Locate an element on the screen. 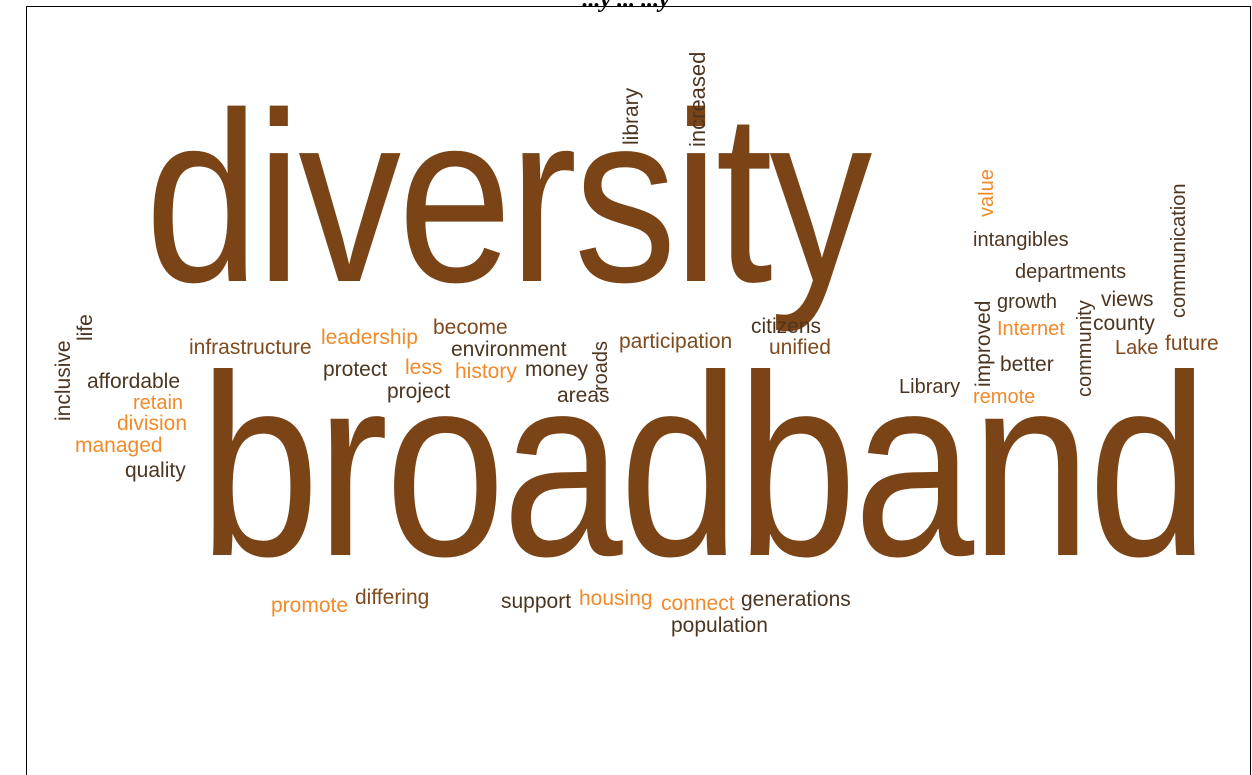 This screenshot has width=1252, height=775. word-improved: improved is located at coordinates (983, 343).